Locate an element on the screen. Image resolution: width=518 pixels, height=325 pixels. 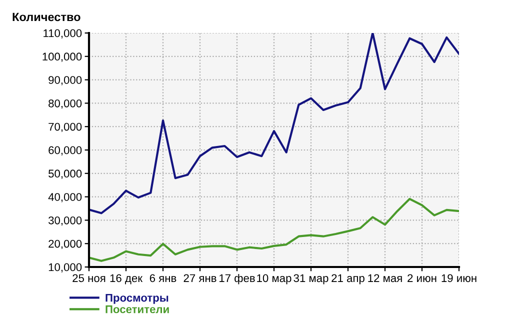
x-tick-label: 12 мая is located at coordinates (385, 278).